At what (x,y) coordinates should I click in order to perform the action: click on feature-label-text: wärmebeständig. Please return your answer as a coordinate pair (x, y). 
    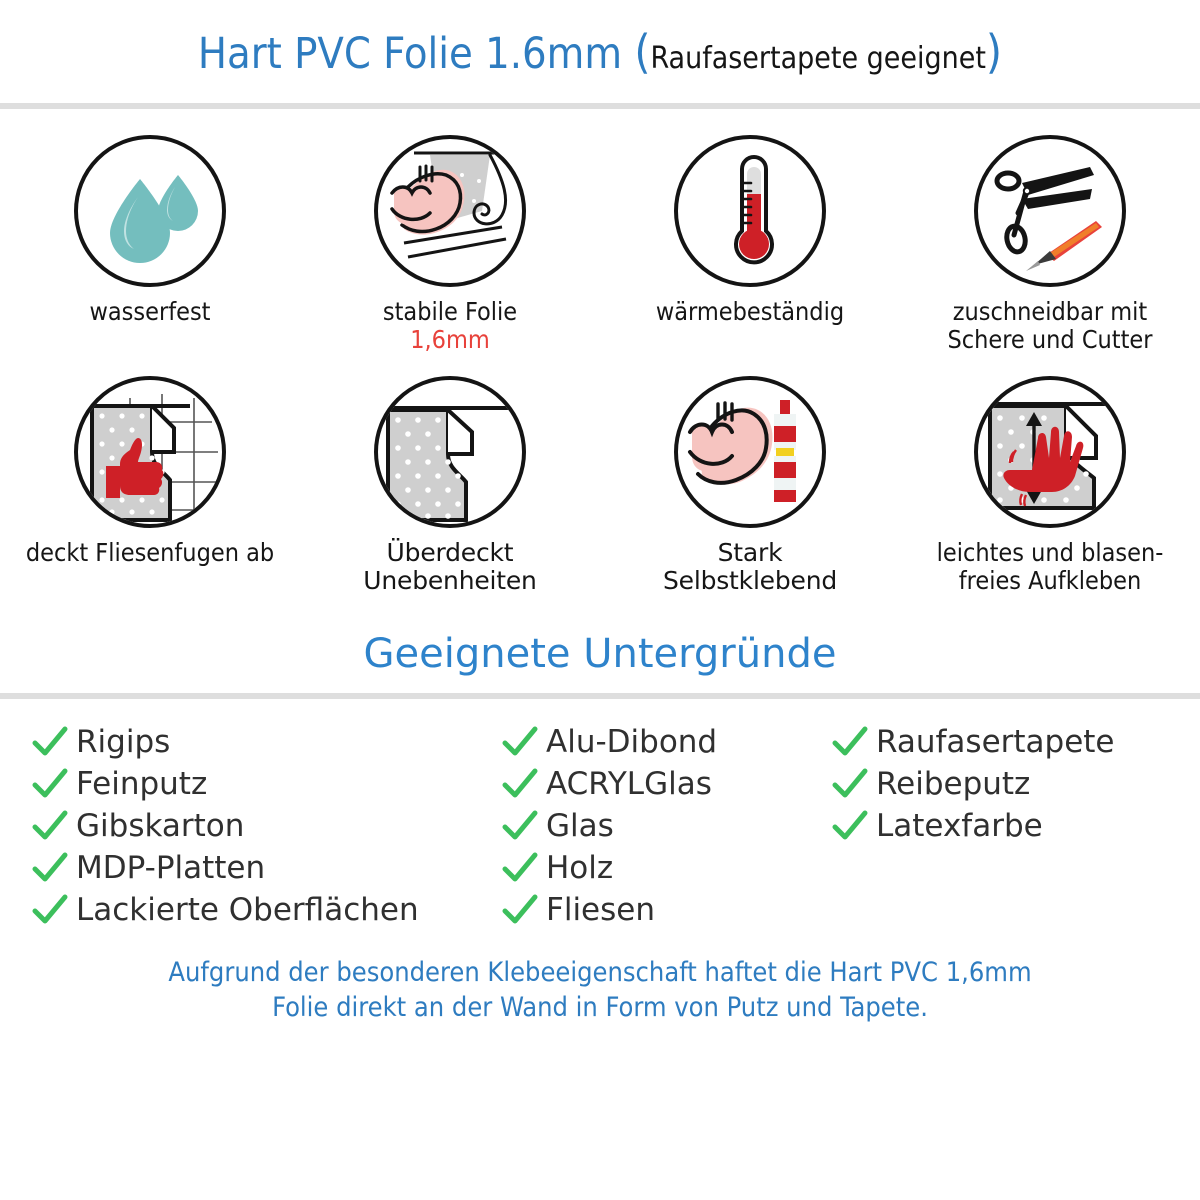
    Looking at the image, I should click on (750, 311).